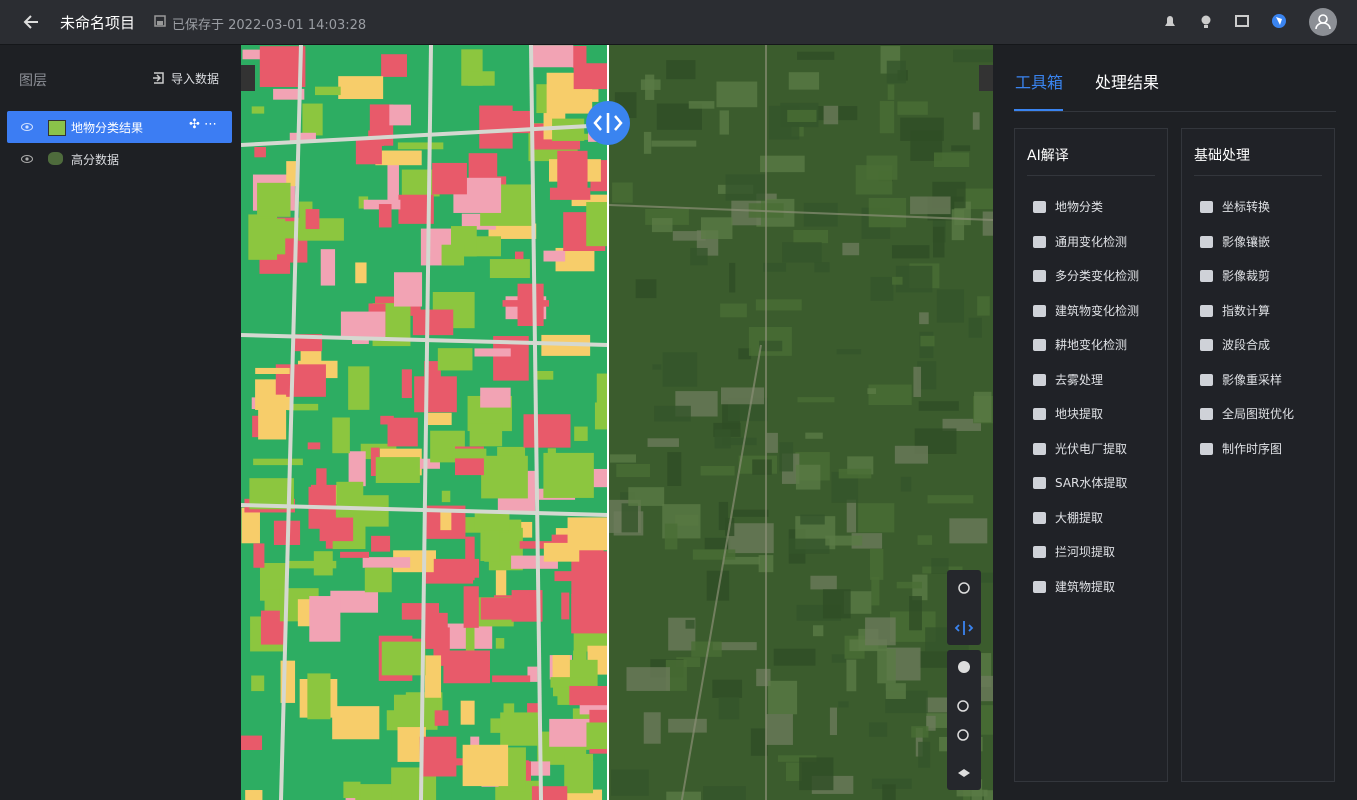 Image resolution: width=1357 pixels, height=800 pixels. What do you see at coordinates (1097, 310) in the screenshot?
I see `tool-label: 建筑物变化检测` at bounding box center [1097, 310].